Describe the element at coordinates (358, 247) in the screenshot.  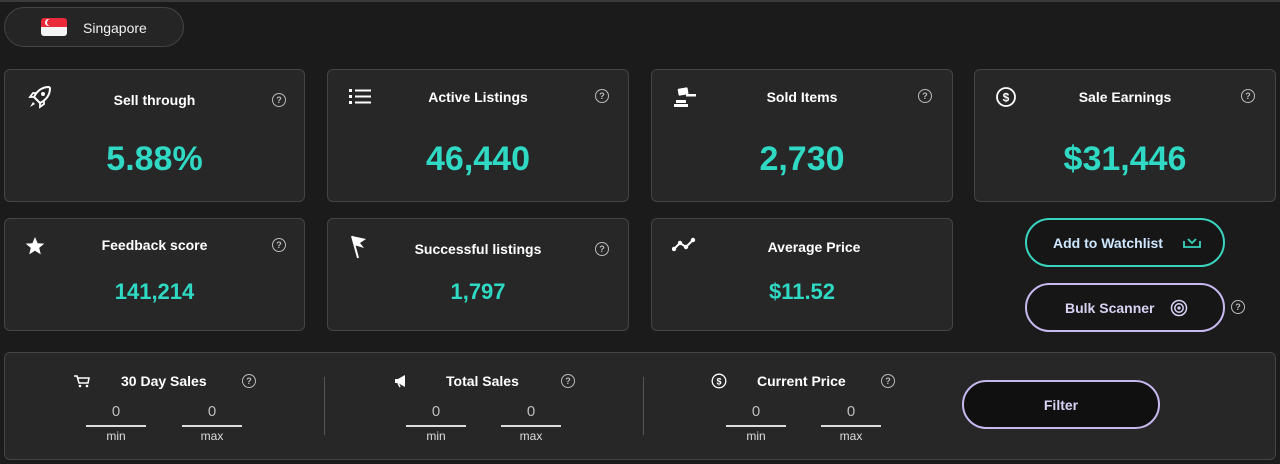
I see `flag-icon` at that location.